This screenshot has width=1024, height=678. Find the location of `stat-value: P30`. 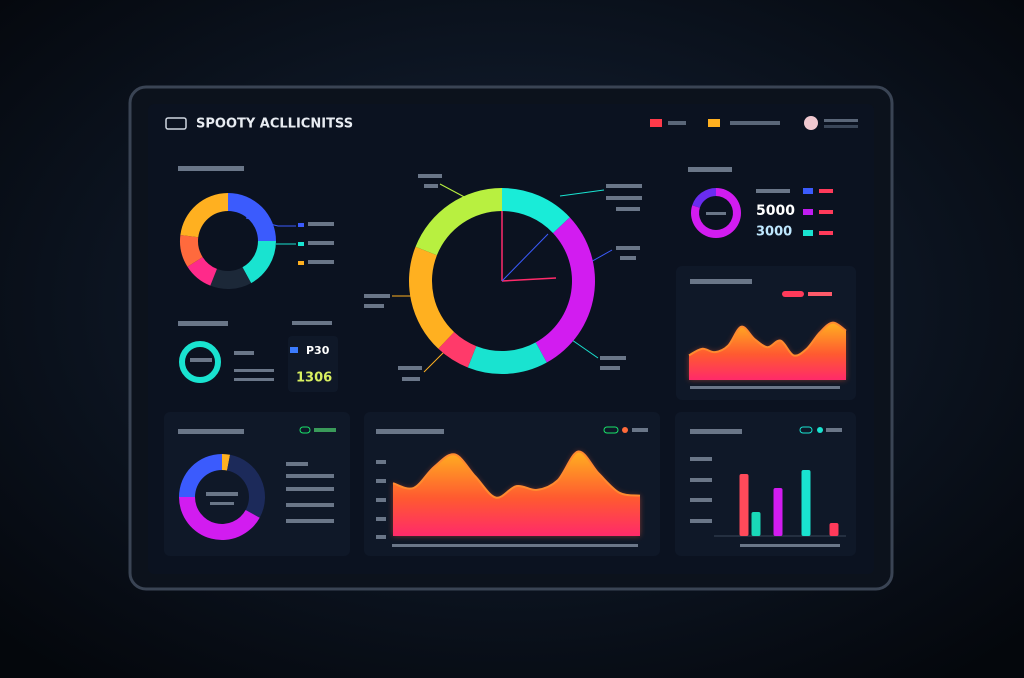

stat-value: P30 is located at coordinates (318, 350).